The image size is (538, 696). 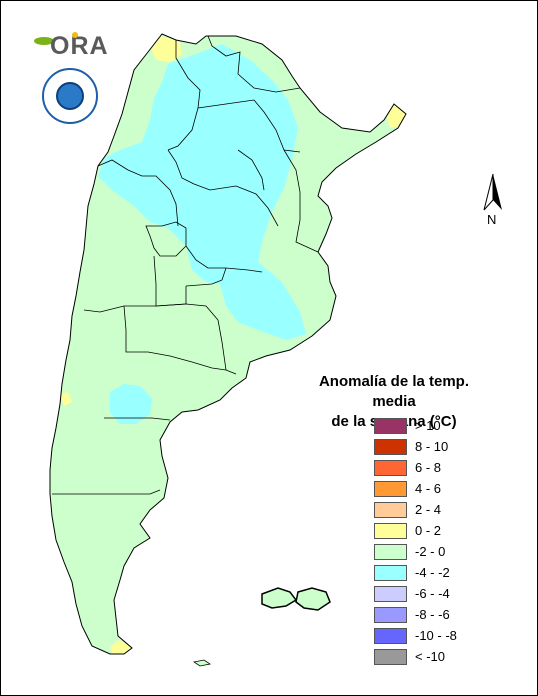 What do you see at coordinates (131, 404) in the screenshot?
I see `cold-anomaly-region-south` at bounding box center [131, 404].